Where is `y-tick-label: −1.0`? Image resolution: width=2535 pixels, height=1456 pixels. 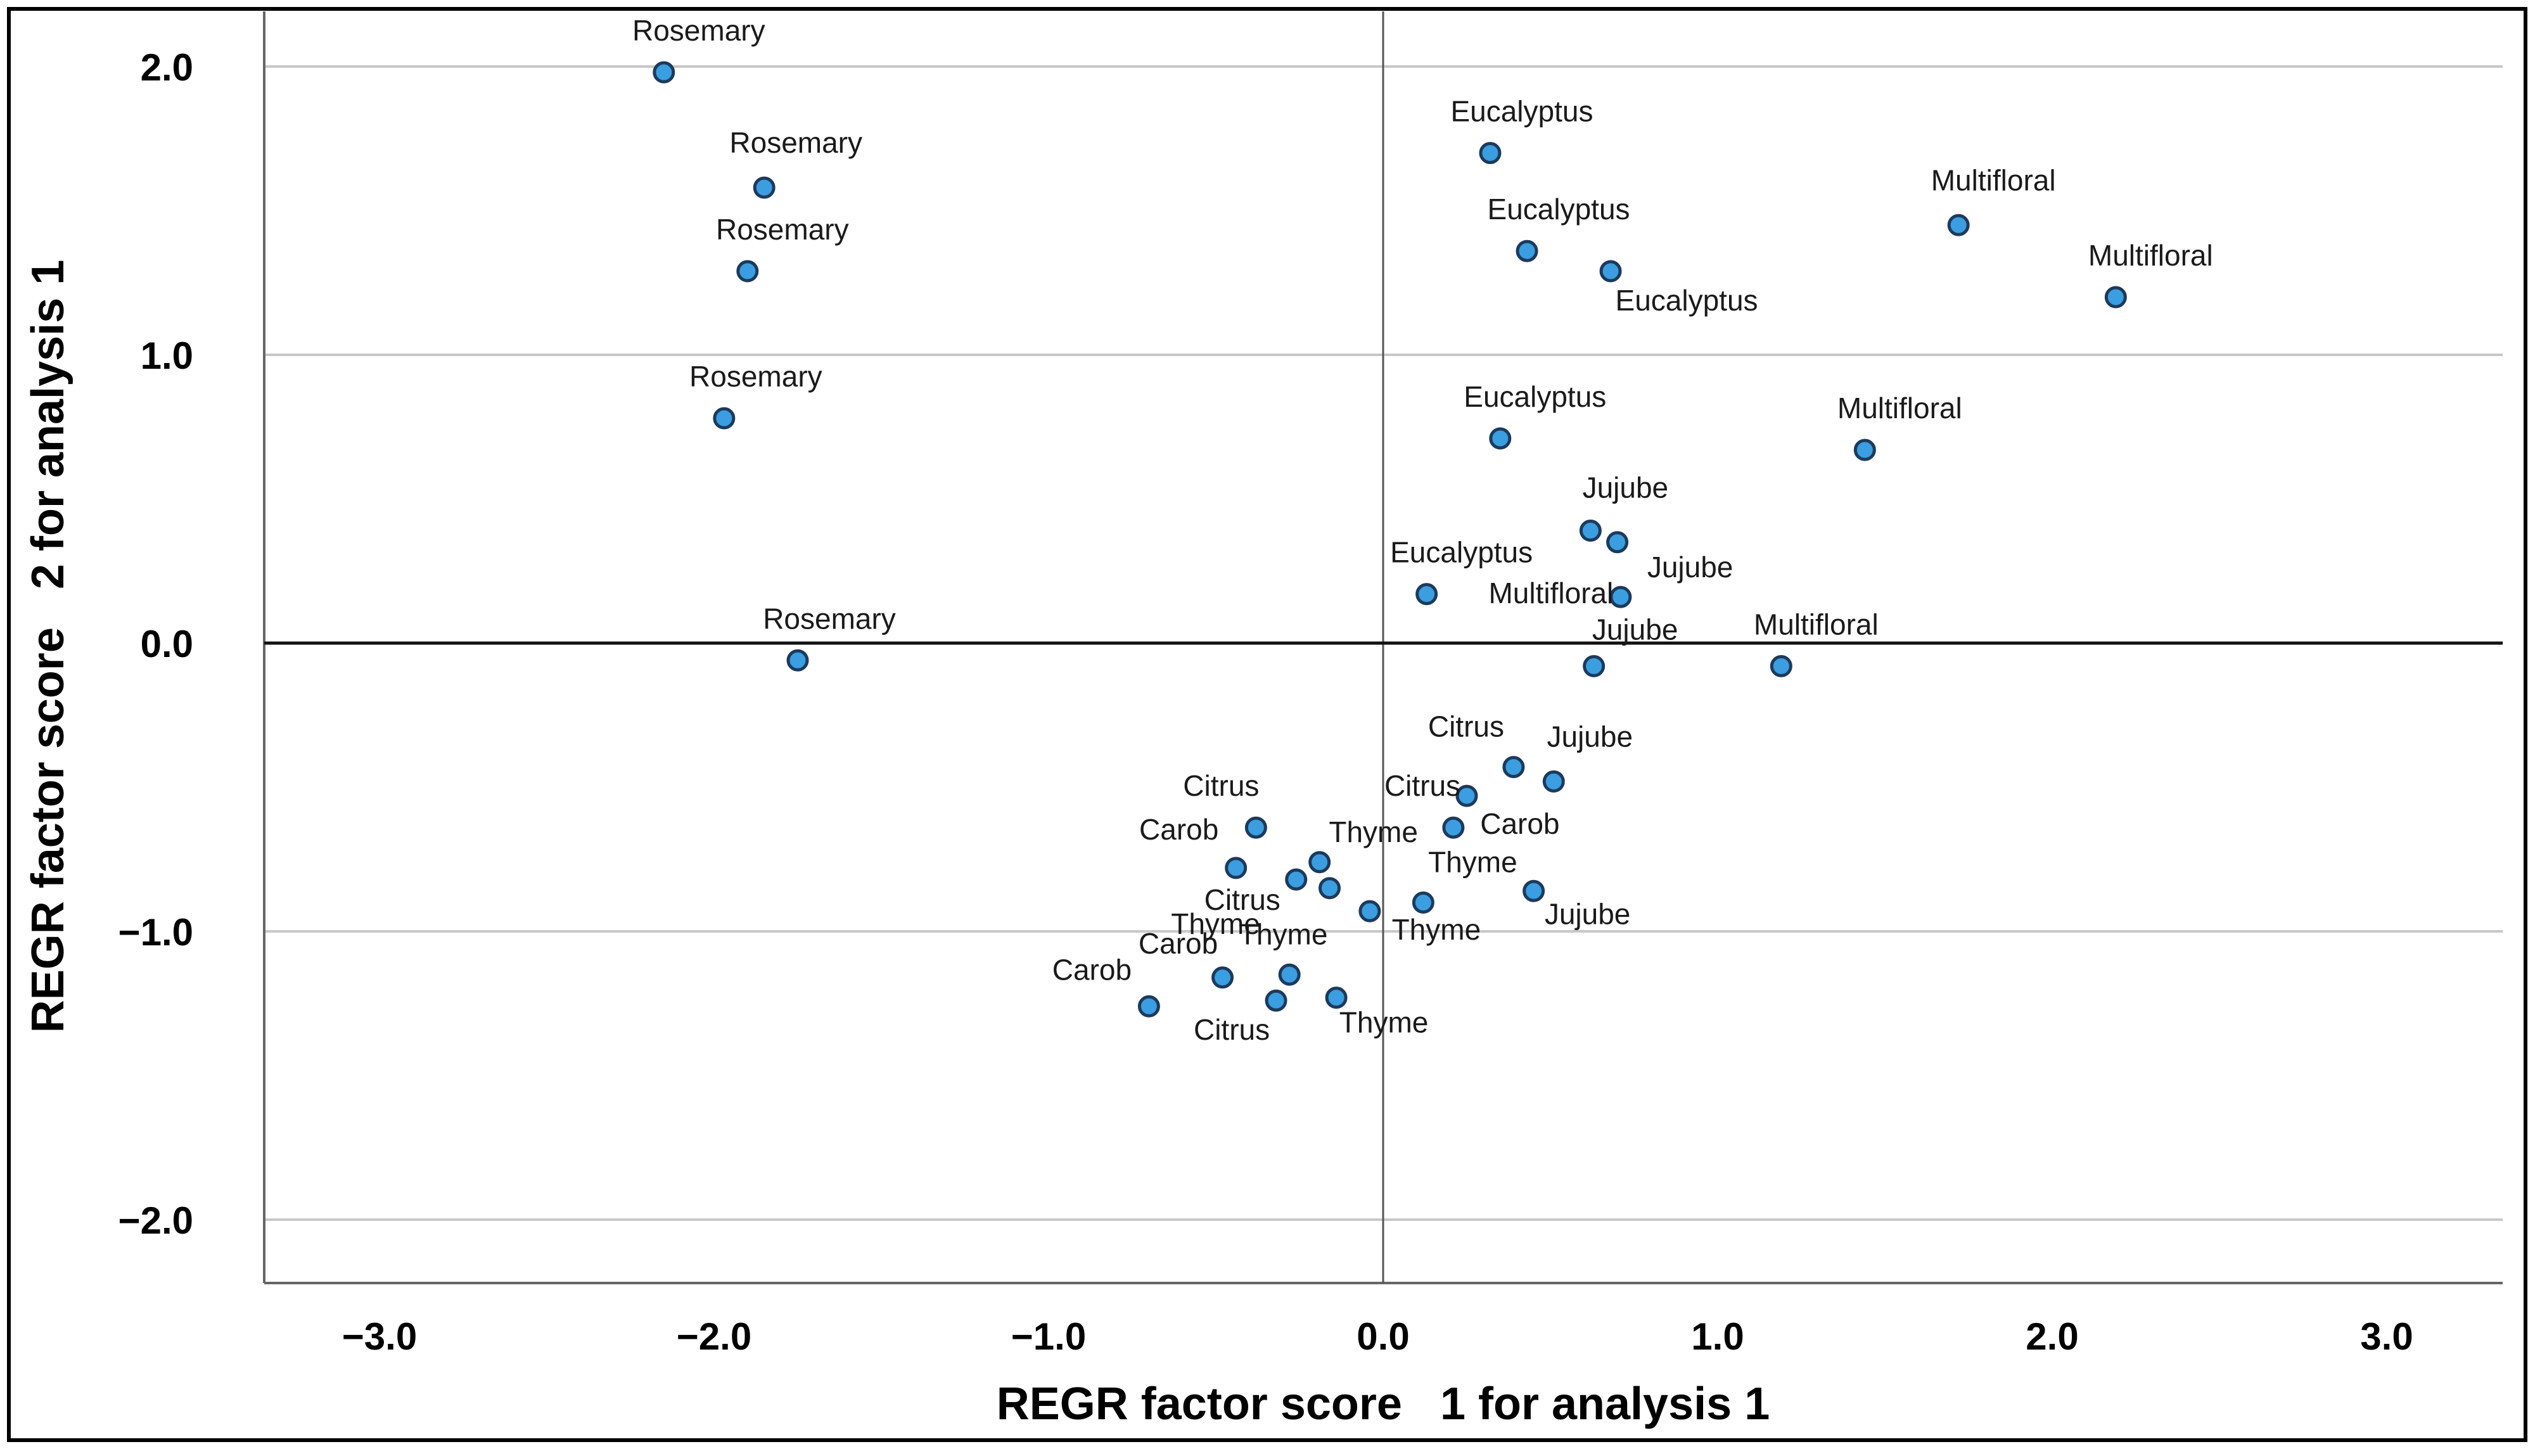
y-tick-label: −1.0 is located at coordinates (155, 932).